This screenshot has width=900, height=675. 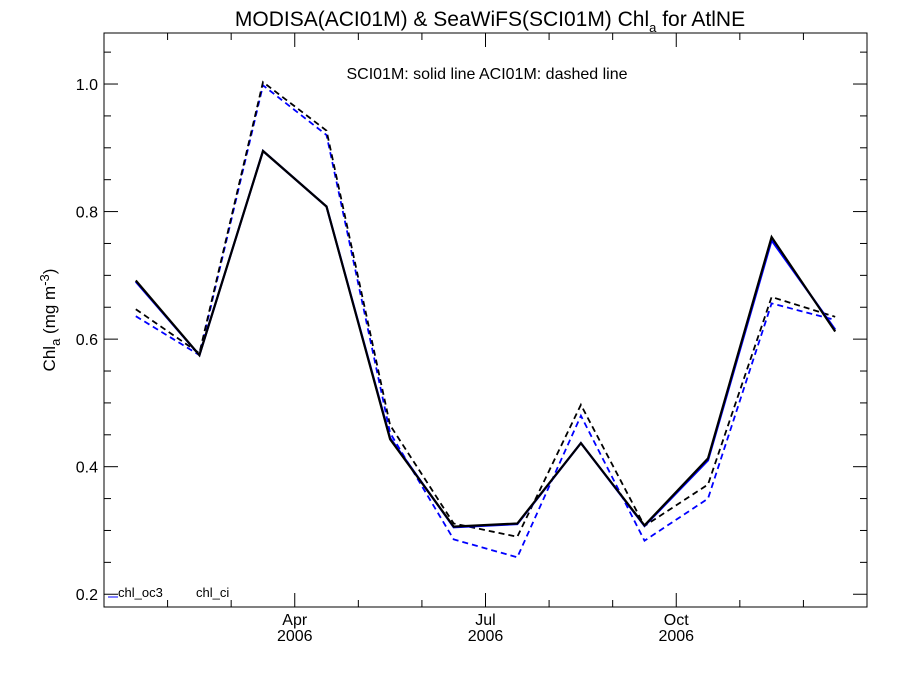 What do you see at coordinates (87, 468) in the screenshot?
I see `y-tick-label: 0.4` at bounding box center [87, 468].